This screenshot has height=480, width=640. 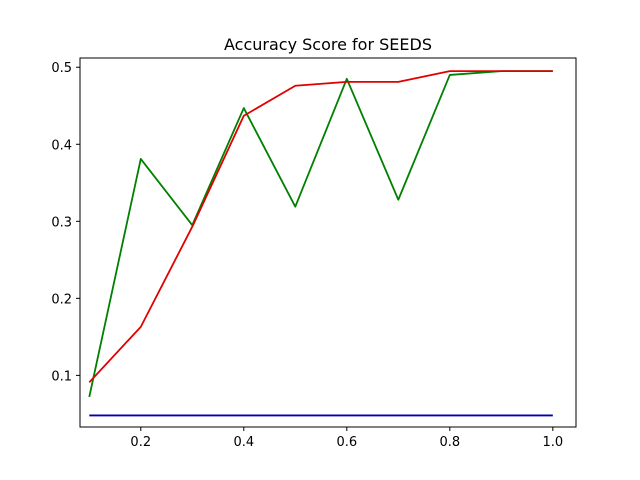 What do you see at coordinates (346, 442) in the screenshot?
I see `x-tick-label: 0.6` at bounding box center [346, 442].